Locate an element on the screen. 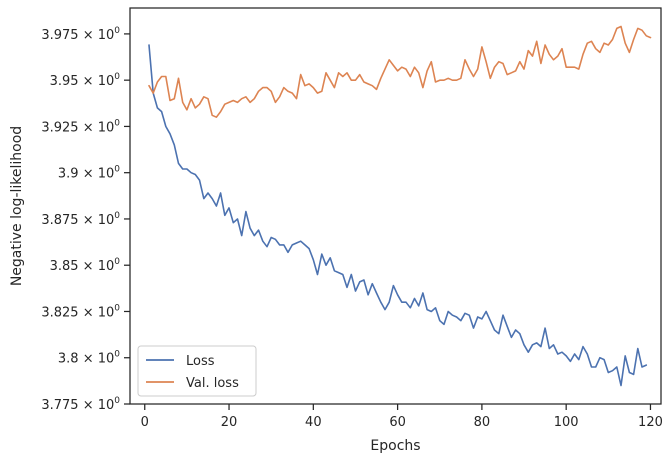  x-tick-label: 20 is located at coordinates (229, 422).